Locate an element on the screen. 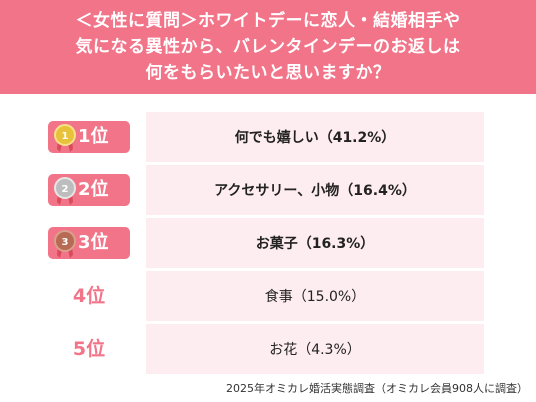  answer-cell: アクセサリー、小物（16.4%） is located at coordinates (315, 190).